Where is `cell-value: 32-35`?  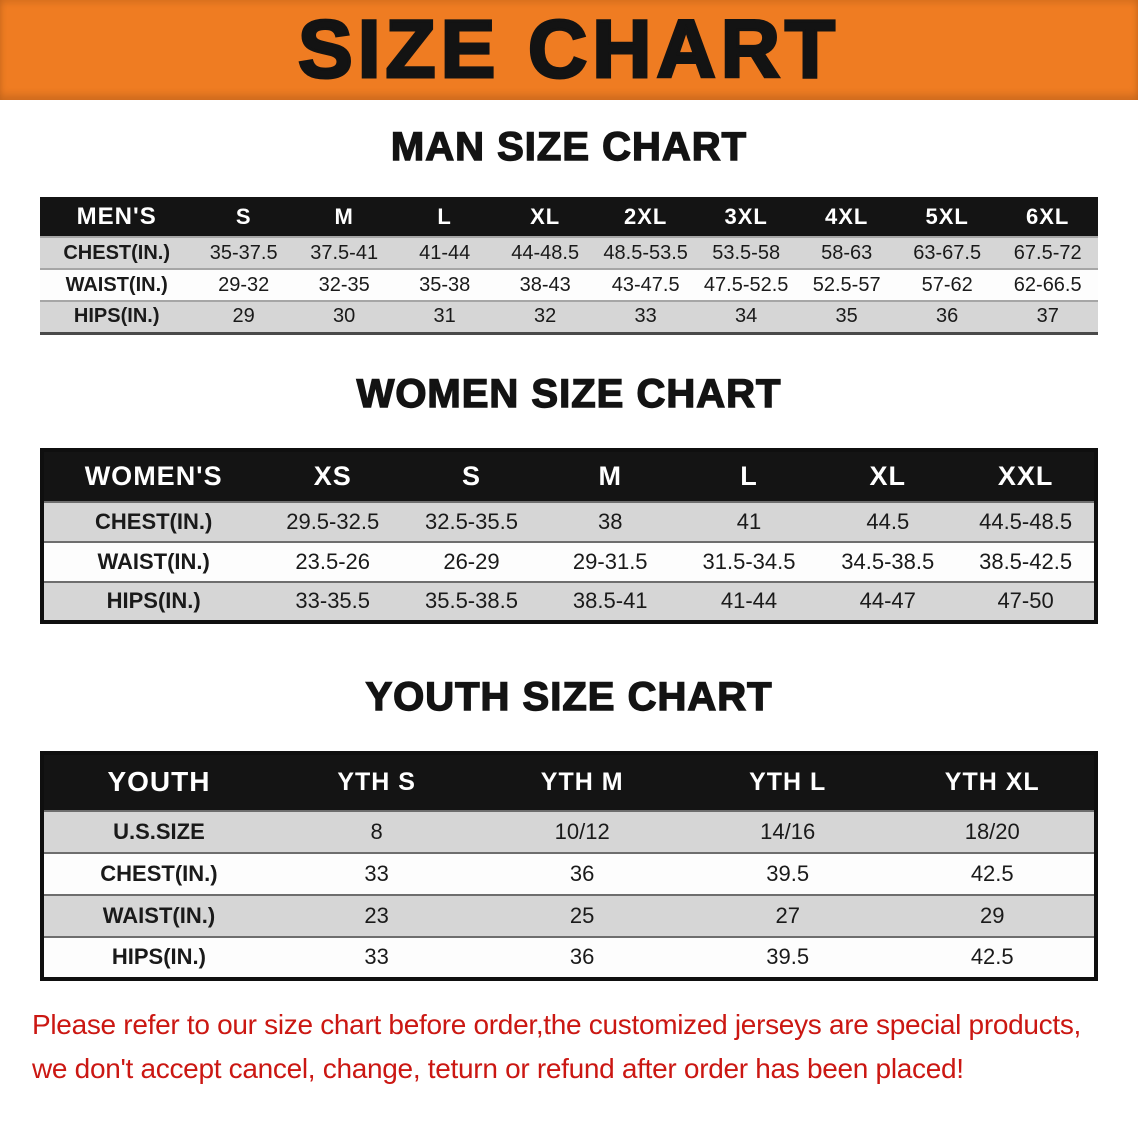 cell-value: 32-35 is located at coordinates (344, 284).